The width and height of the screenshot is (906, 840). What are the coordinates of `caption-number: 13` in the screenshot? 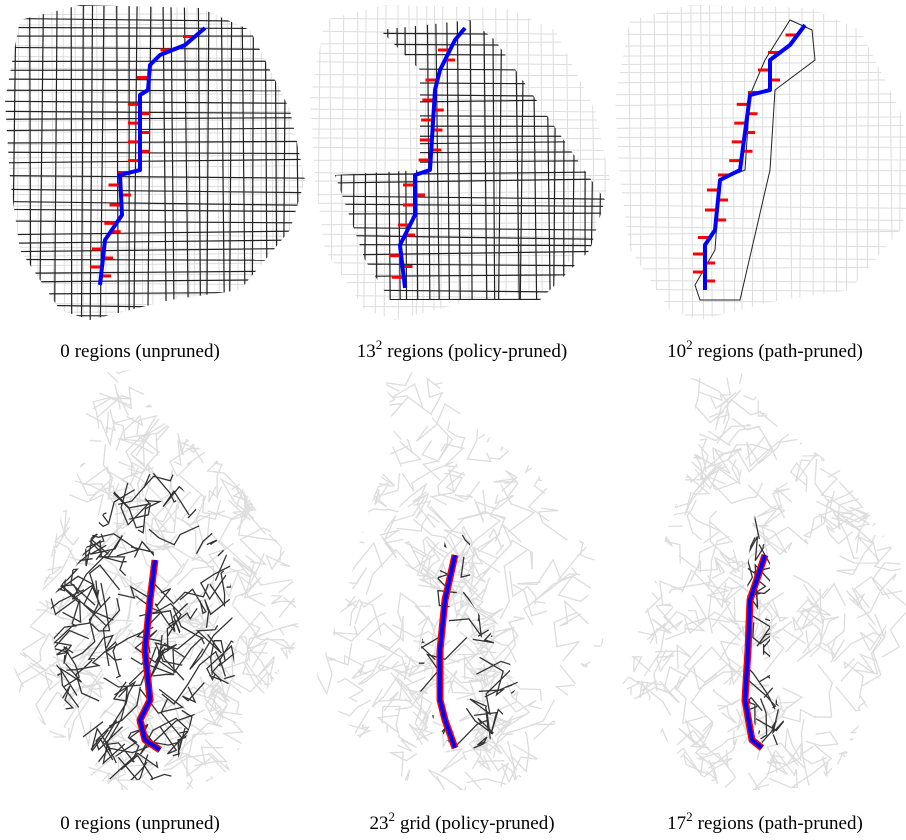 It's located at (366, 351).